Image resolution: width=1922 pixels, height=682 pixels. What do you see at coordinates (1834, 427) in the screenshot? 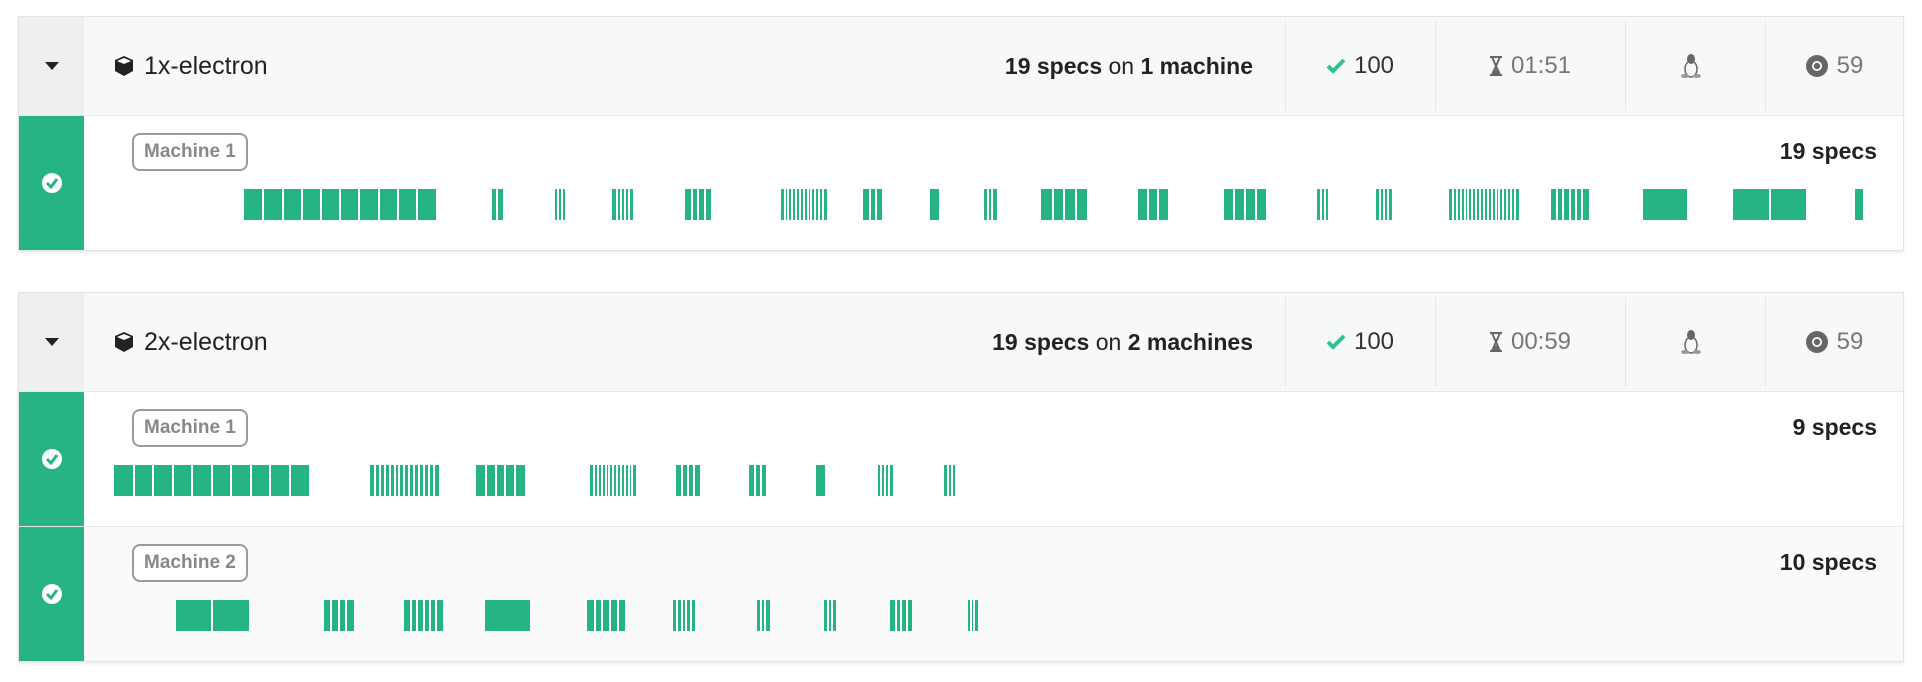
I see `machine-spec-count: 9 specs` at bounding box center [1834, 427].